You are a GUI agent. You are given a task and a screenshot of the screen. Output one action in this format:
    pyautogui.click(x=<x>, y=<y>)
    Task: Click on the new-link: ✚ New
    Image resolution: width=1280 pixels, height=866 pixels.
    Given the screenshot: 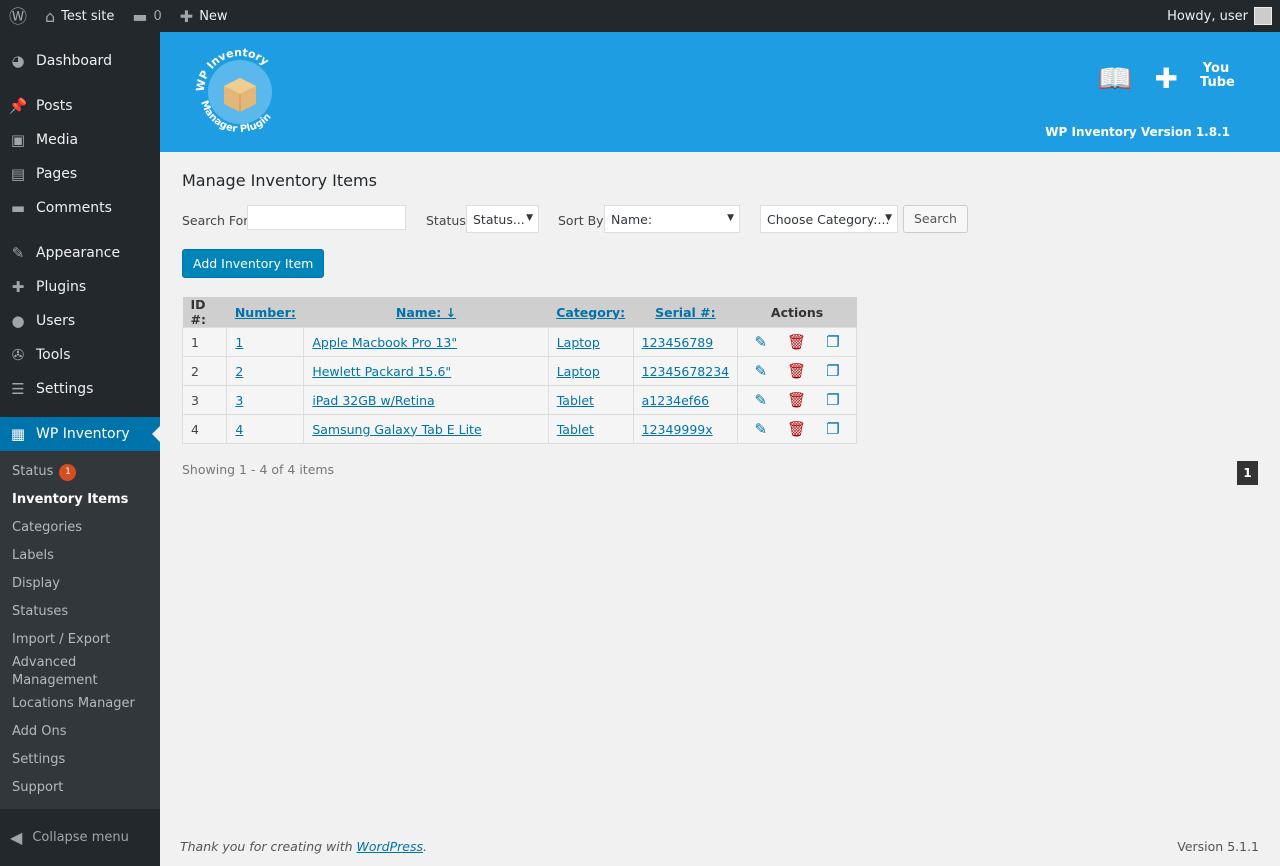 What is the action you would take?
    pyautogui.click(x=204, y=16)
    